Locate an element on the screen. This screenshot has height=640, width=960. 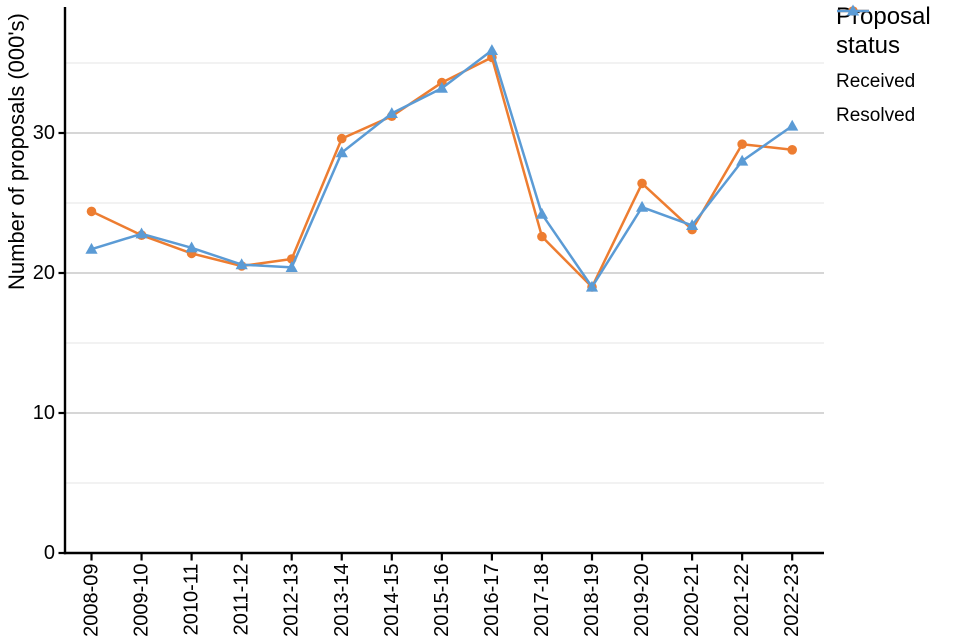
x-tick-label: 2008-09 is located at coordinates (92, 600).